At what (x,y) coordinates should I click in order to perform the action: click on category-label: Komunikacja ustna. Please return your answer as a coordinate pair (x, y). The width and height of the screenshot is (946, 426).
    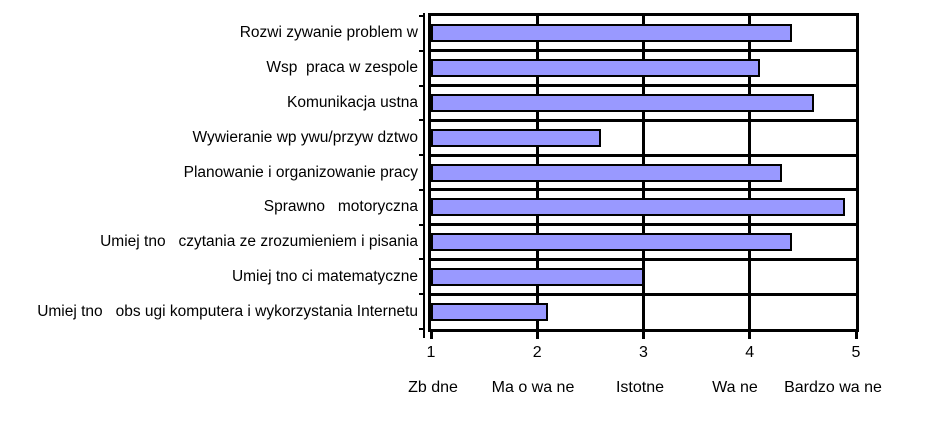
    Looking at the image, I should click on (352, 102).